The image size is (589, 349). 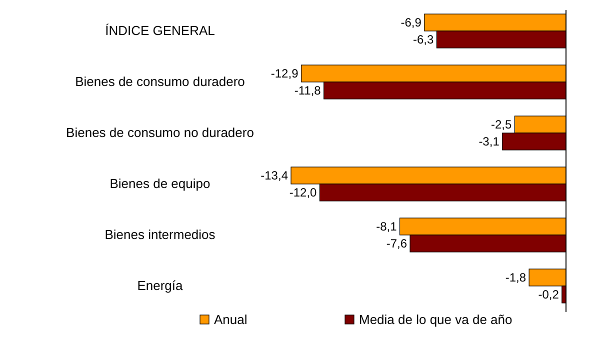 I want to click on data-label: -11,8, so click(x=308, y=91).